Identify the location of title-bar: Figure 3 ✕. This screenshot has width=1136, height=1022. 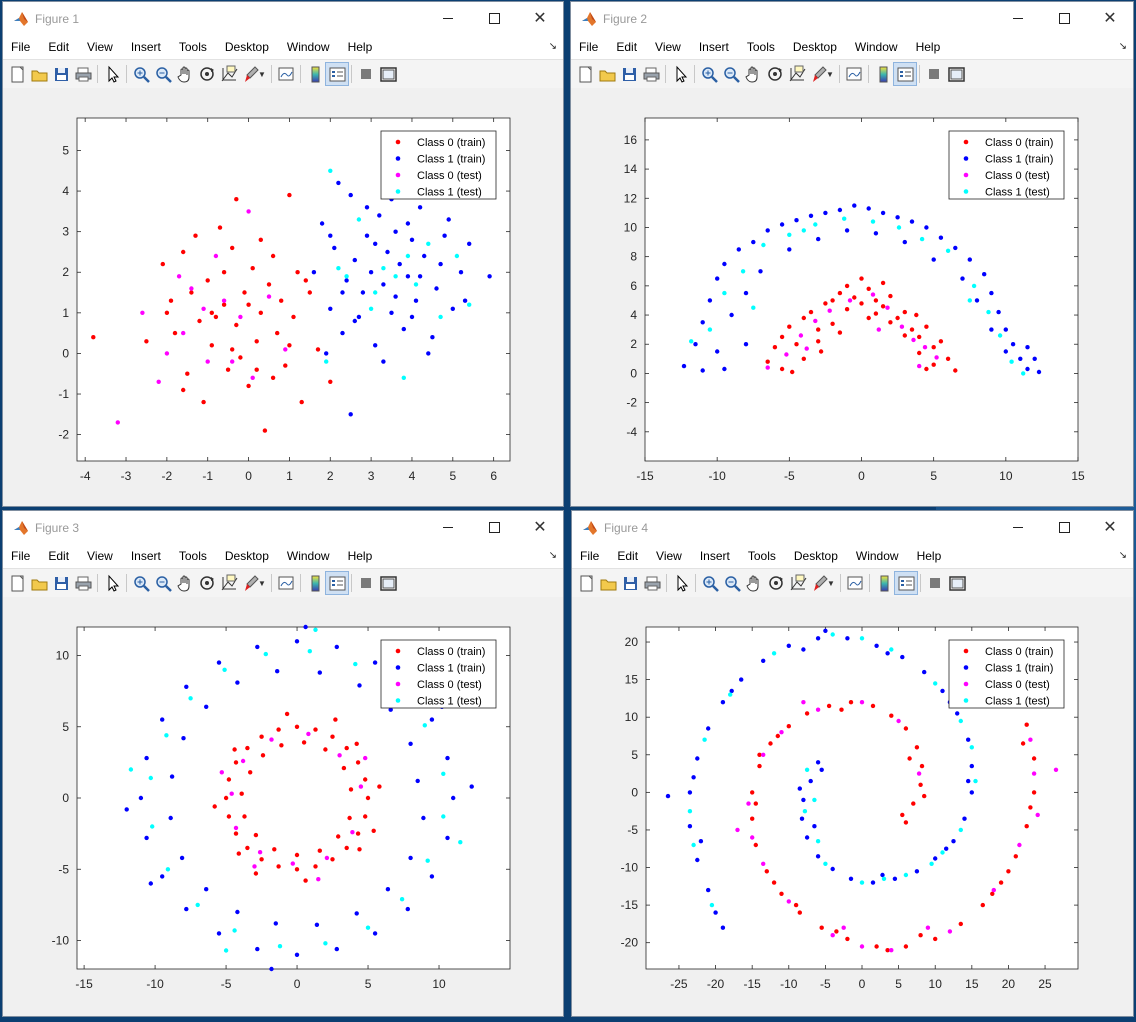
(283, 527).